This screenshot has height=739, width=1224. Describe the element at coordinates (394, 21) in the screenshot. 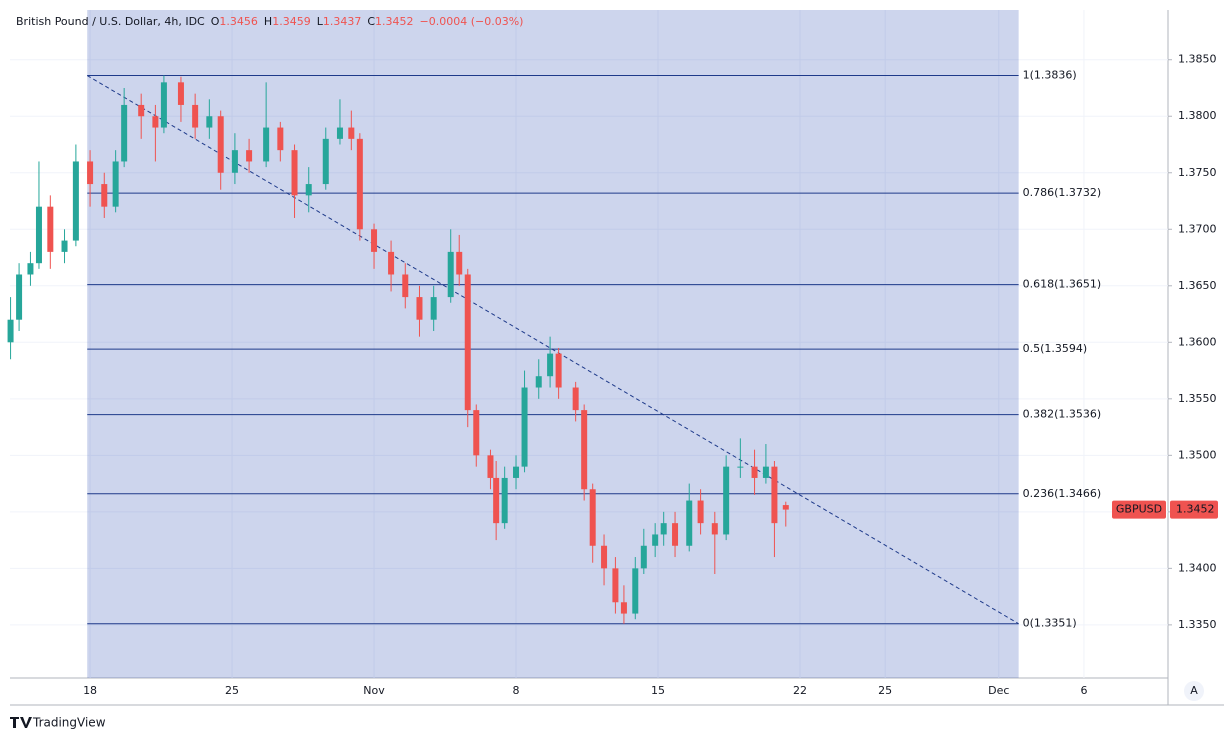

I see `header-part: 1.3452` at that location.